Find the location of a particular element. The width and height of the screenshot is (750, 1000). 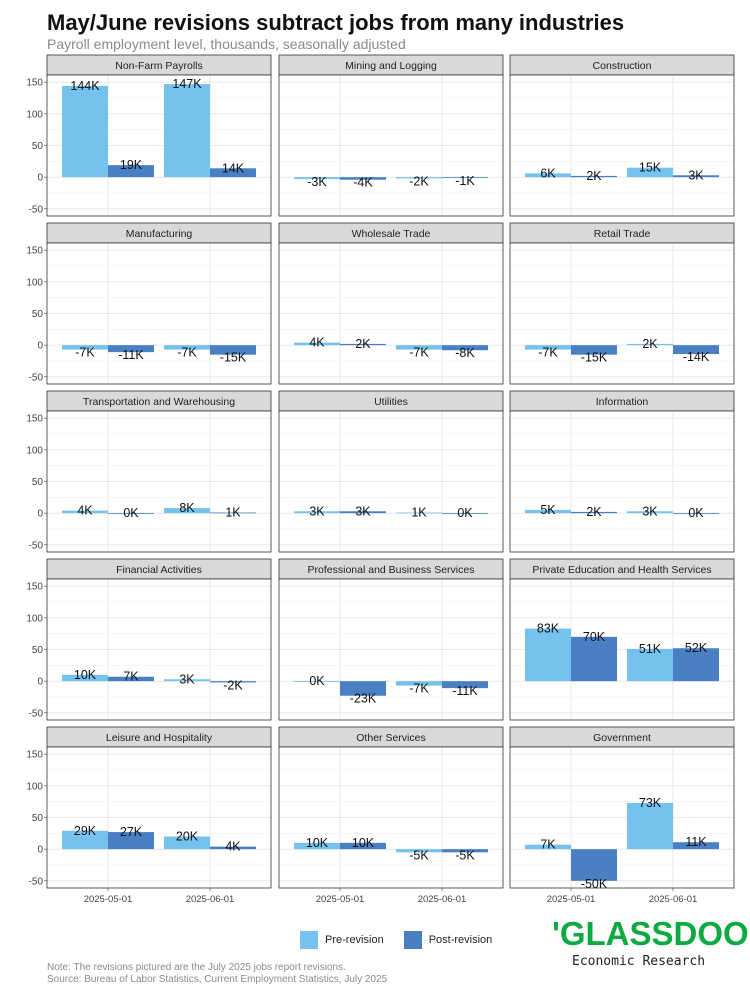

data-label: 83K is located at coordinates (548, 629).